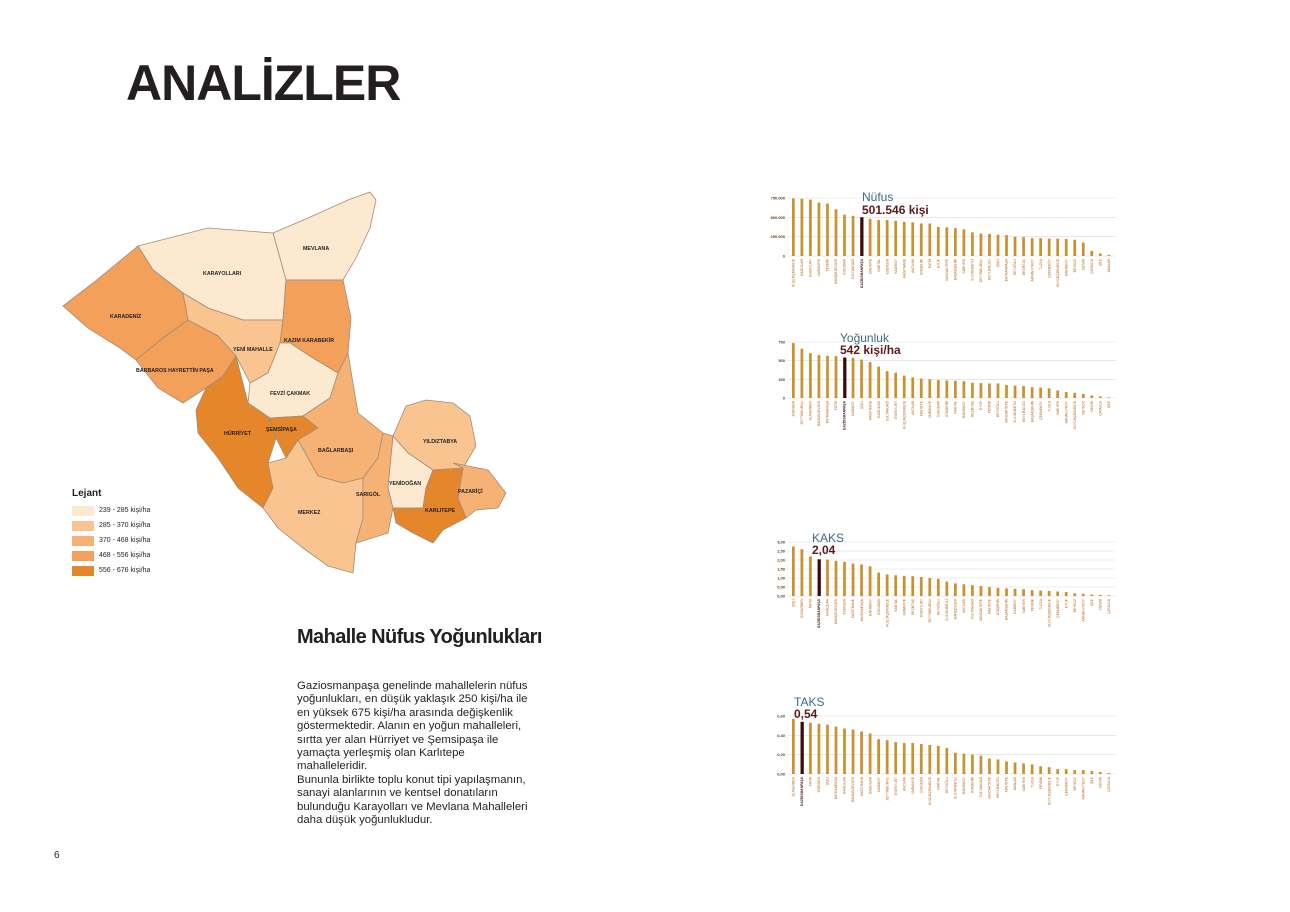 This screenshot has width=1290, height=912. I want to click on label-yeni-mahalle: YENİ MAHALLE, so click(253, 349).